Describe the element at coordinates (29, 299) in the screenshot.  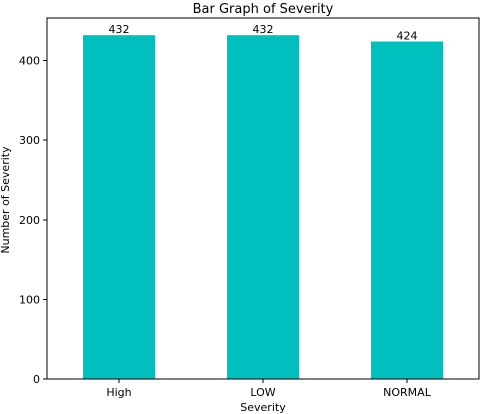
I see `y-tick-label: 100` at that location.